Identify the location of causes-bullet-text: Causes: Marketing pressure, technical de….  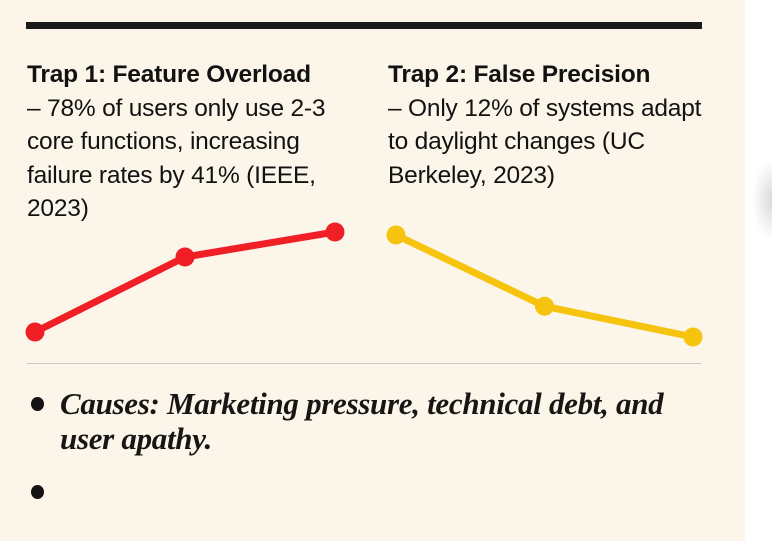
(362, 421).